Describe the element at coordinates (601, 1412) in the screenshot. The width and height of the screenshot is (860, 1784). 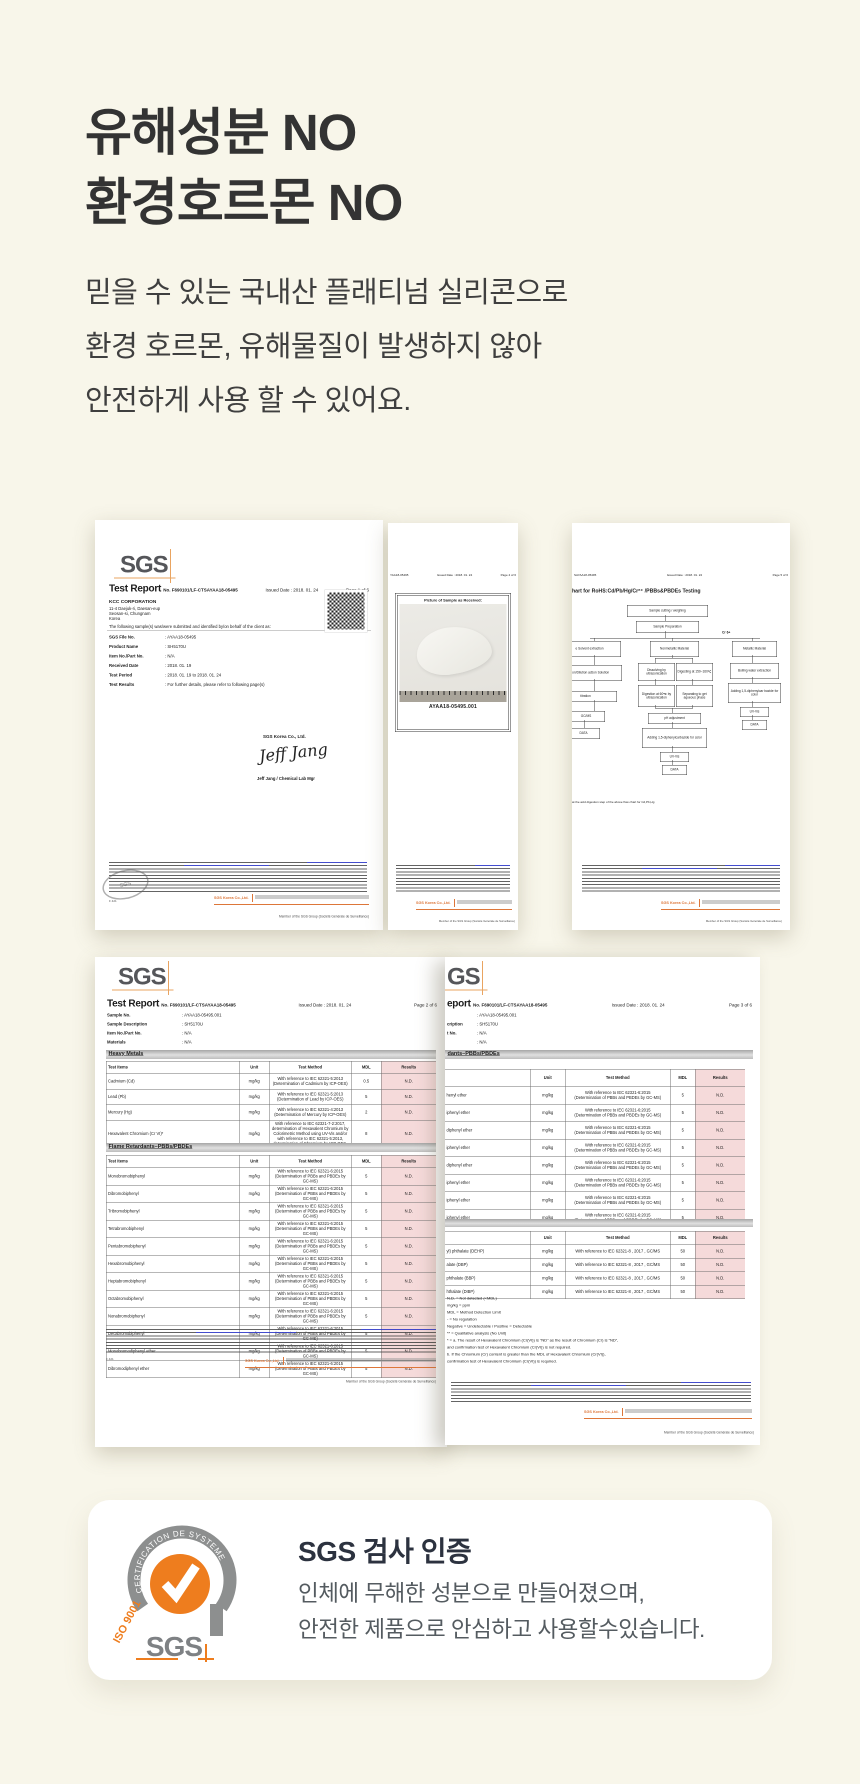
I see `contact-company: SGS Korea Co.,Ltd.` at that location.